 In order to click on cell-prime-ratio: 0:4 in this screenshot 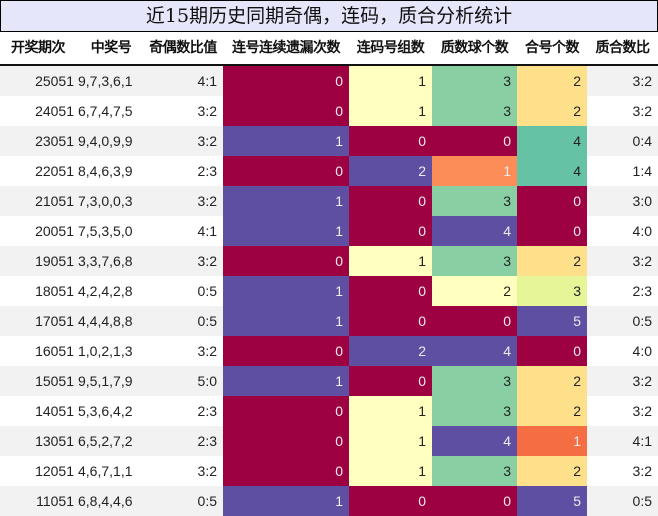, I will do `click(642, 141)`.